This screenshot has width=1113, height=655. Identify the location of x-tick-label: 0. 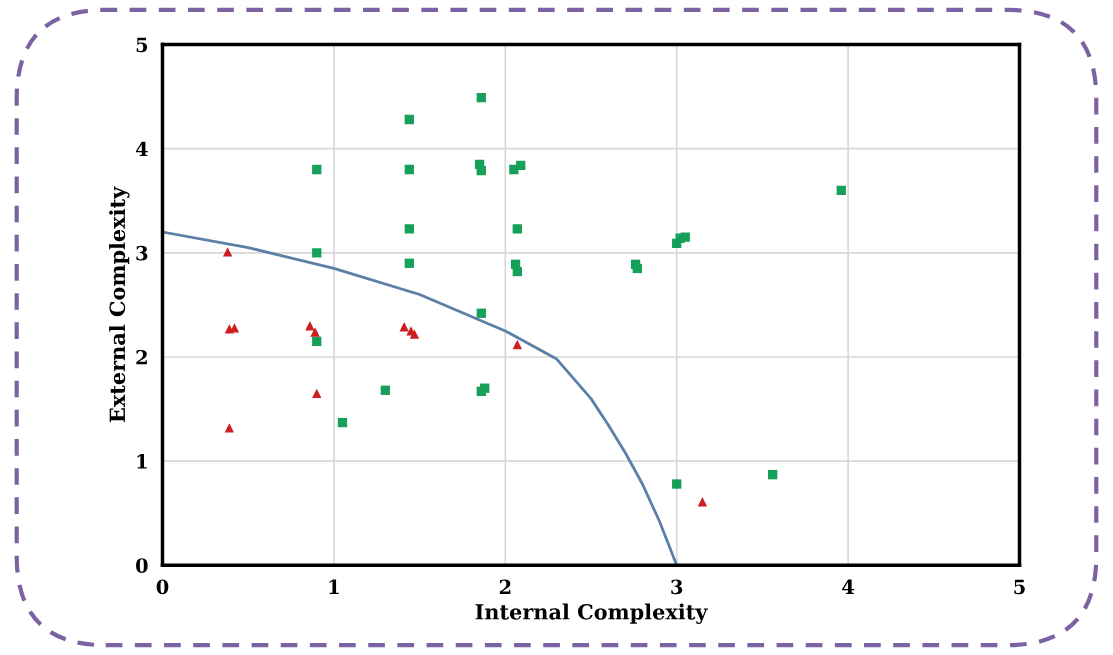
(162, 587).